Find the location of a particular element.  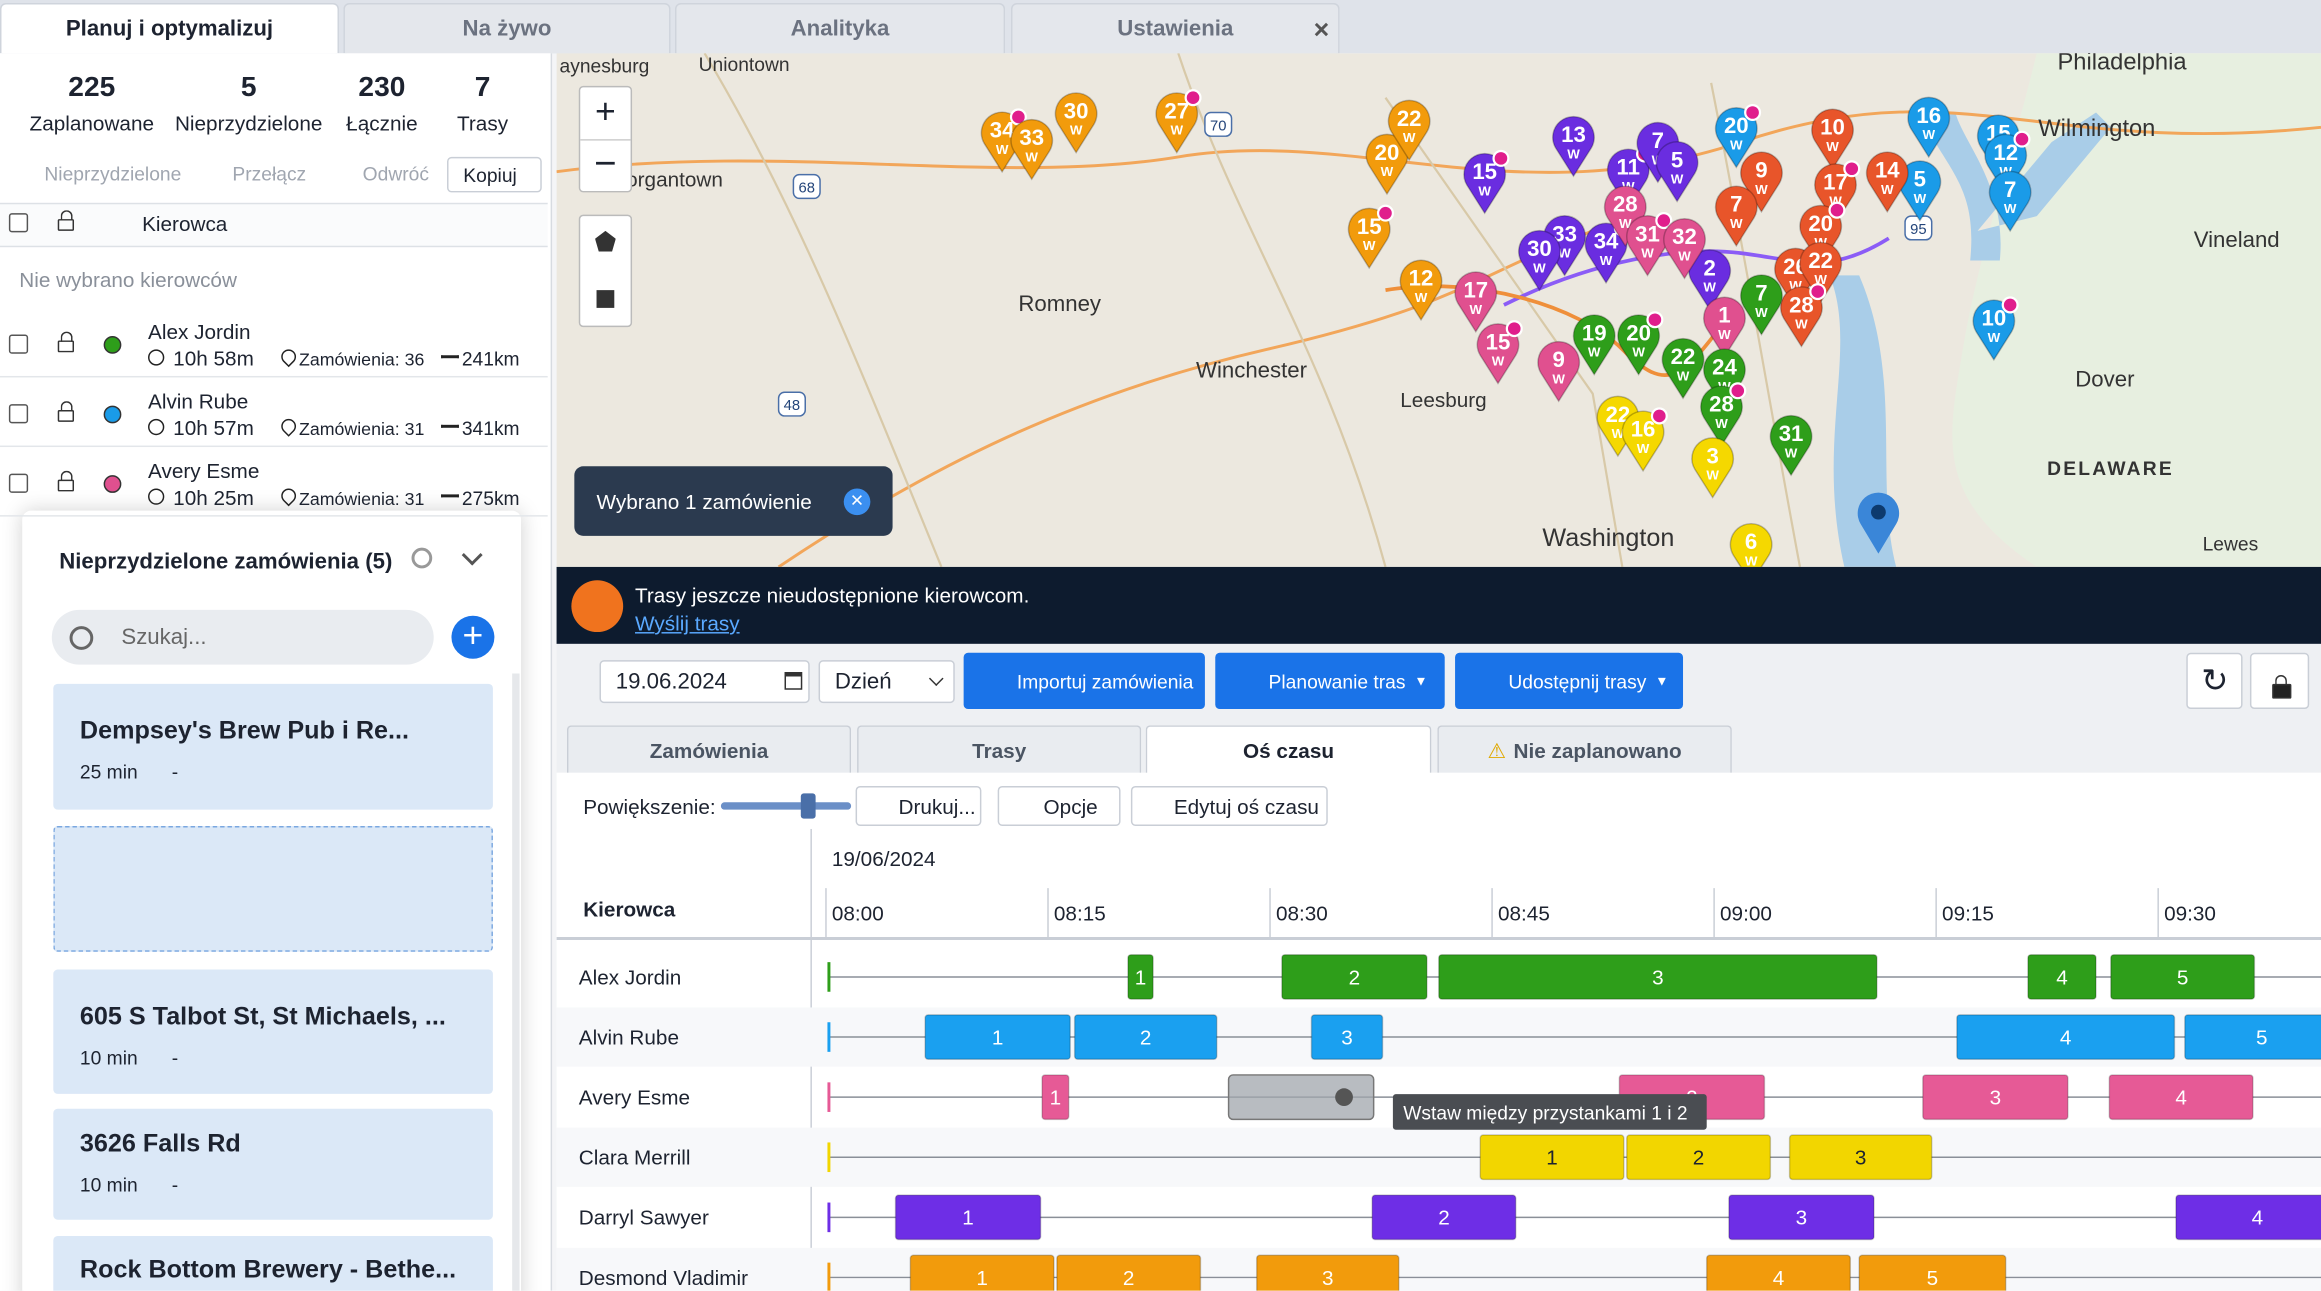

zoom-out: − is located at coordinates (605, 163).